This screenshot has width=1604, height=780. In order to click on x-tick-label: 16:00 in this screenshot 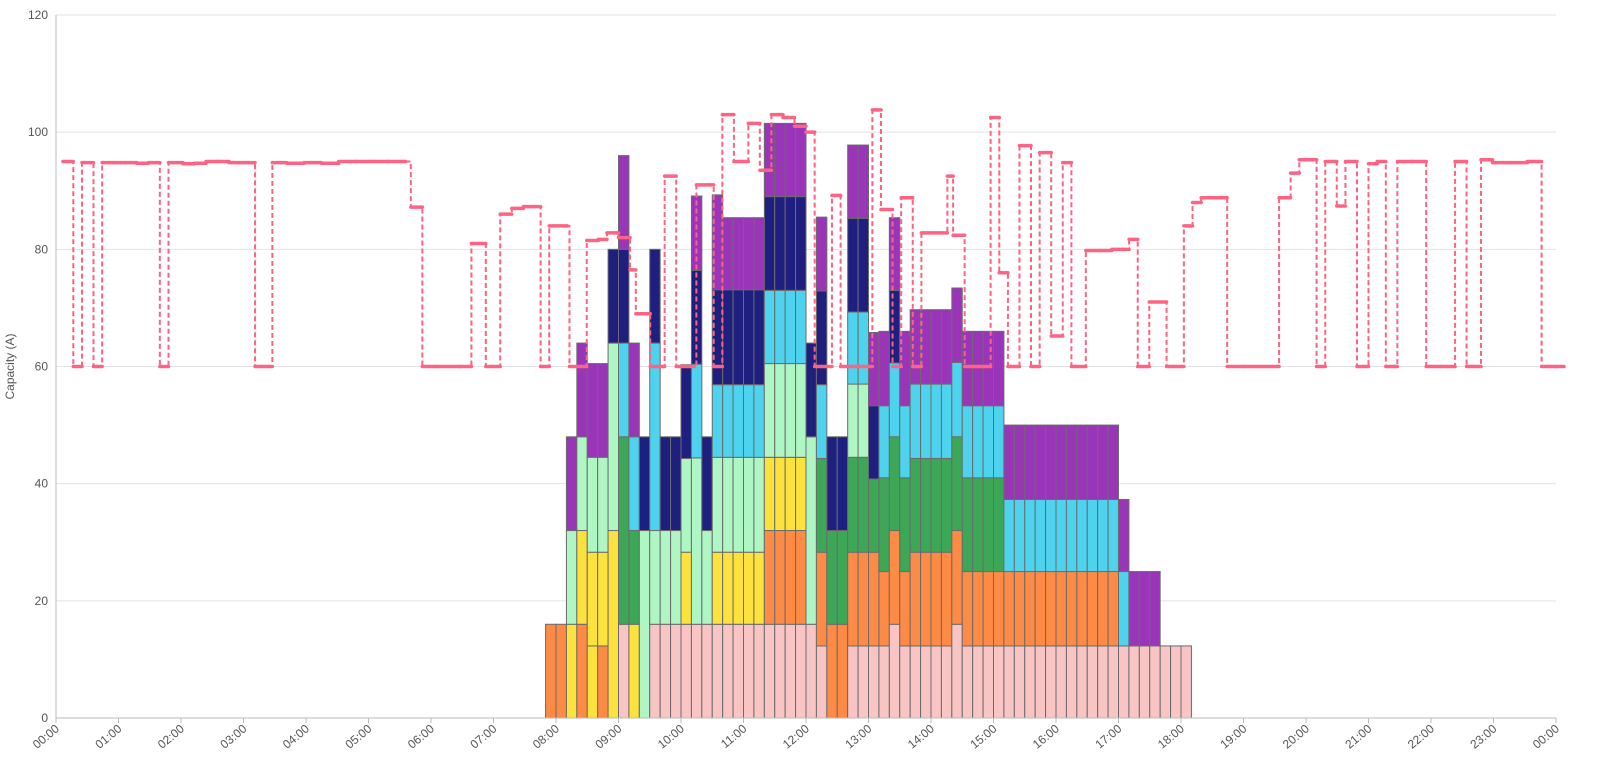, I will do `click(1046, 736)`.